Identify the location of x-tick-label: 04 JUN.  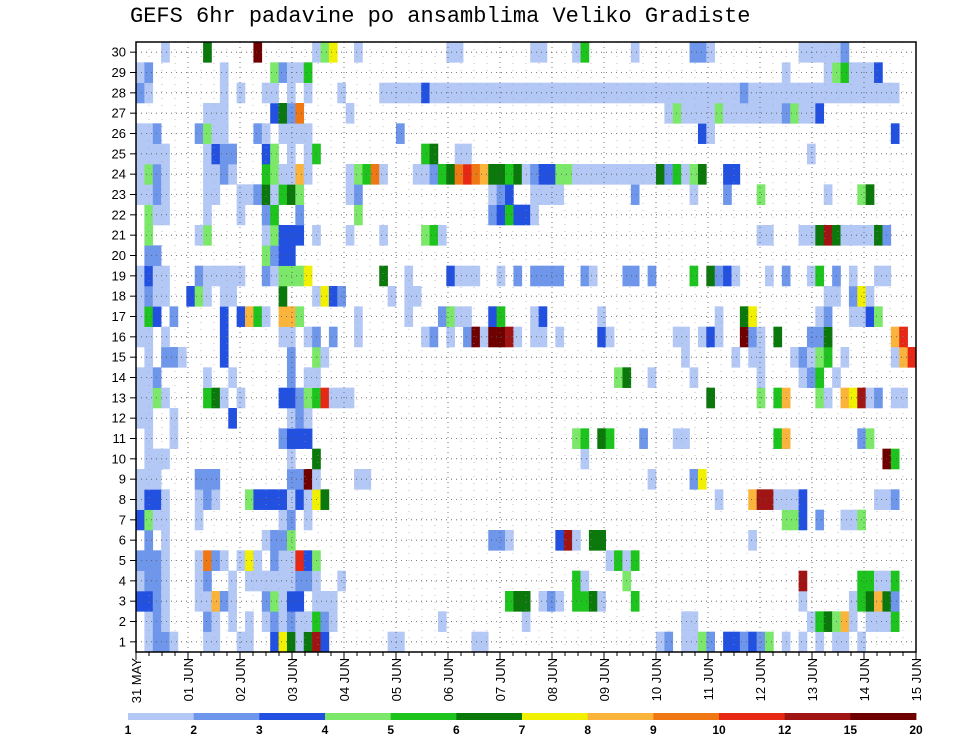
(344, 679).